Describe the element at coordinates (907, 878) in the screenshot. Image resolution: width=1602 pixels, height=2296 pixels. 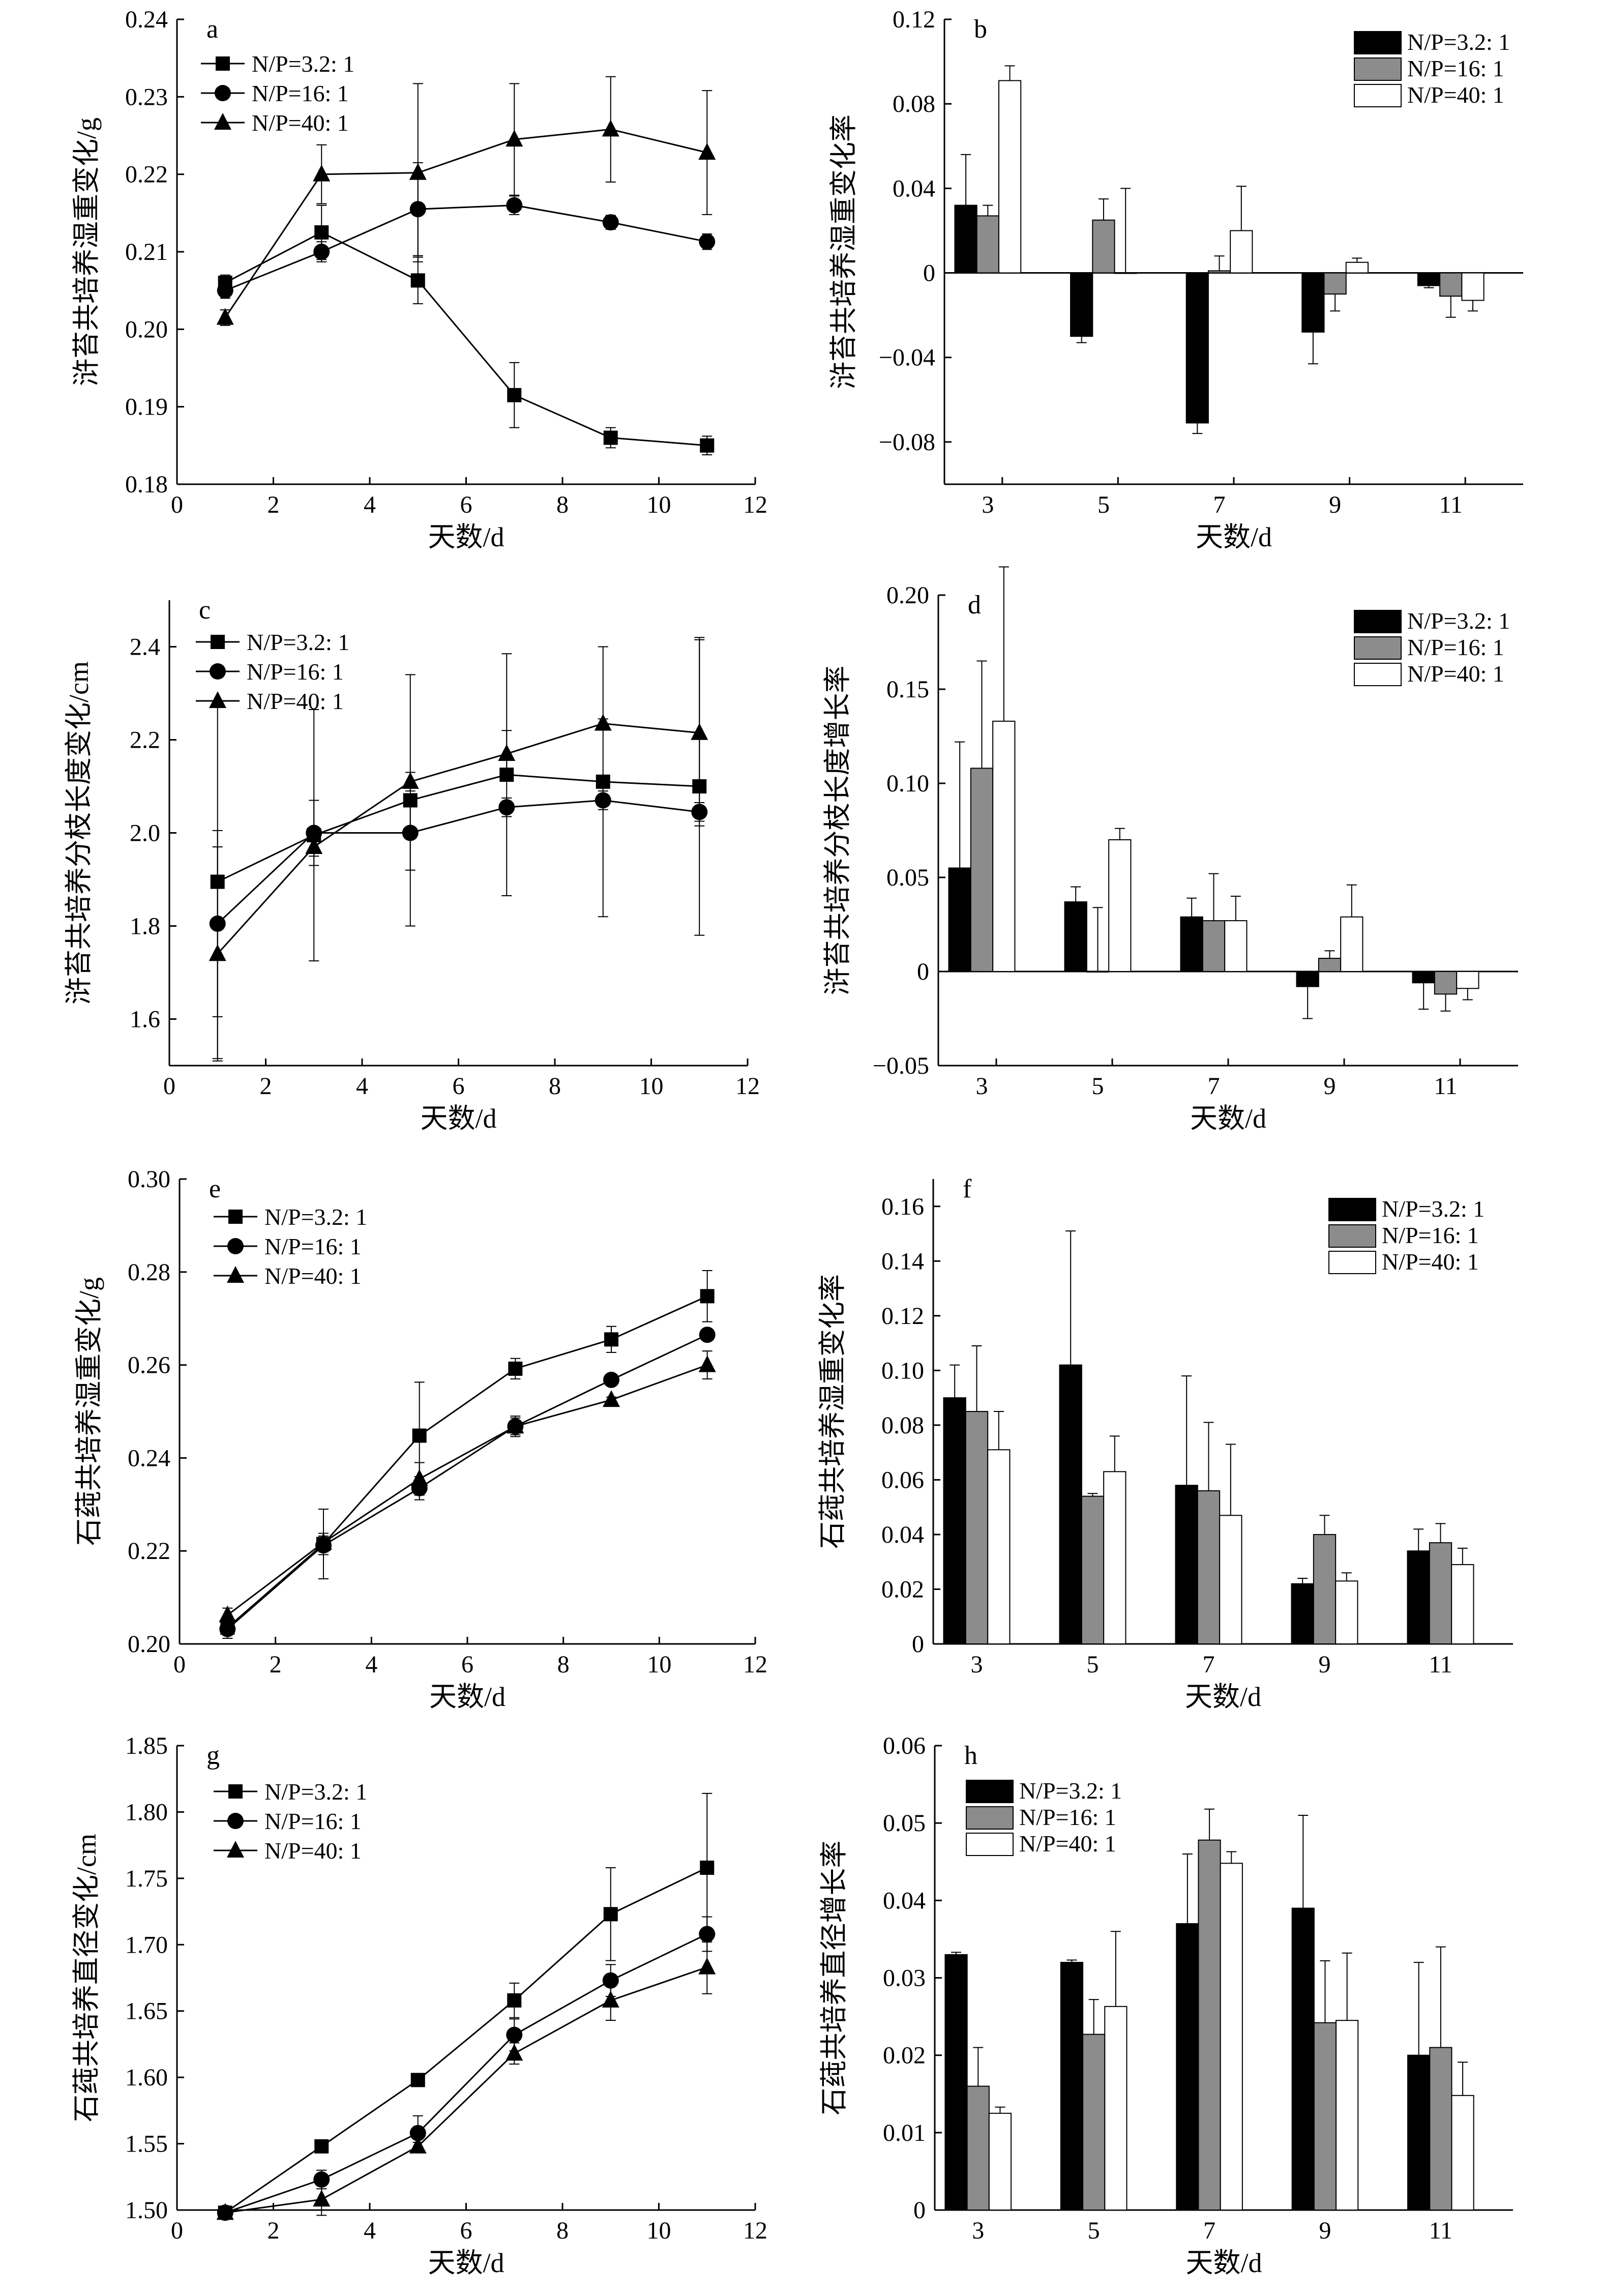
I see `y-tick-label: 0.05` at that location.